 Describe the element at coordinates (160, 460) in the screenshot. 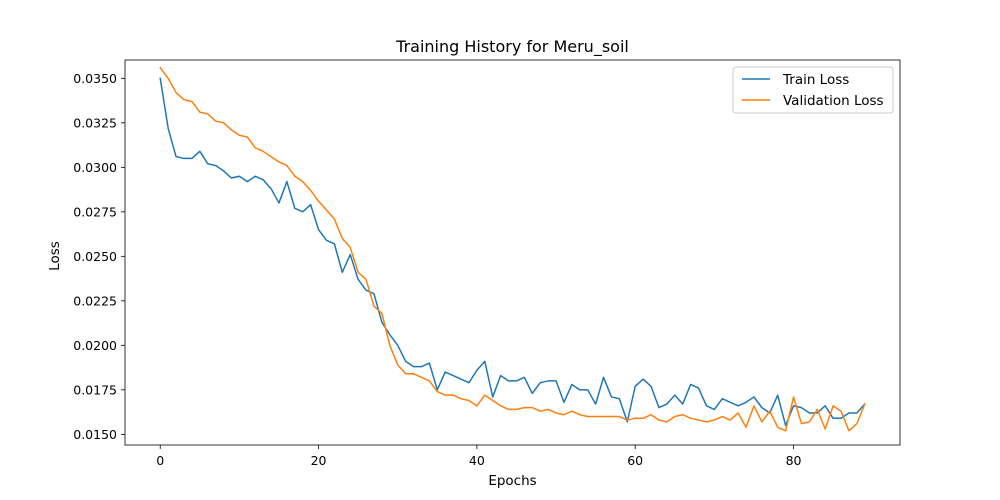

I see `x-tick-label: 0` at that location.